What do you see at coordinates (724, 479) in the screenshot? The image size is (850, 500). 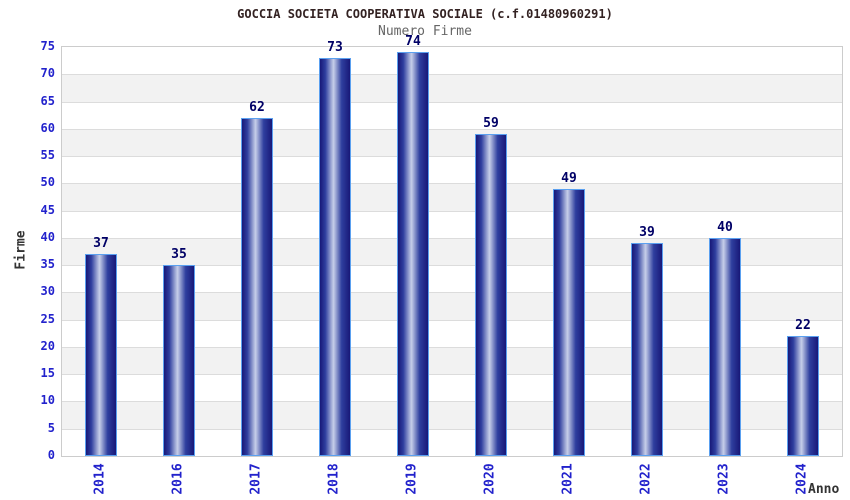 I see `x-tick-label-text: 2023` at bounding box center [724, 479].